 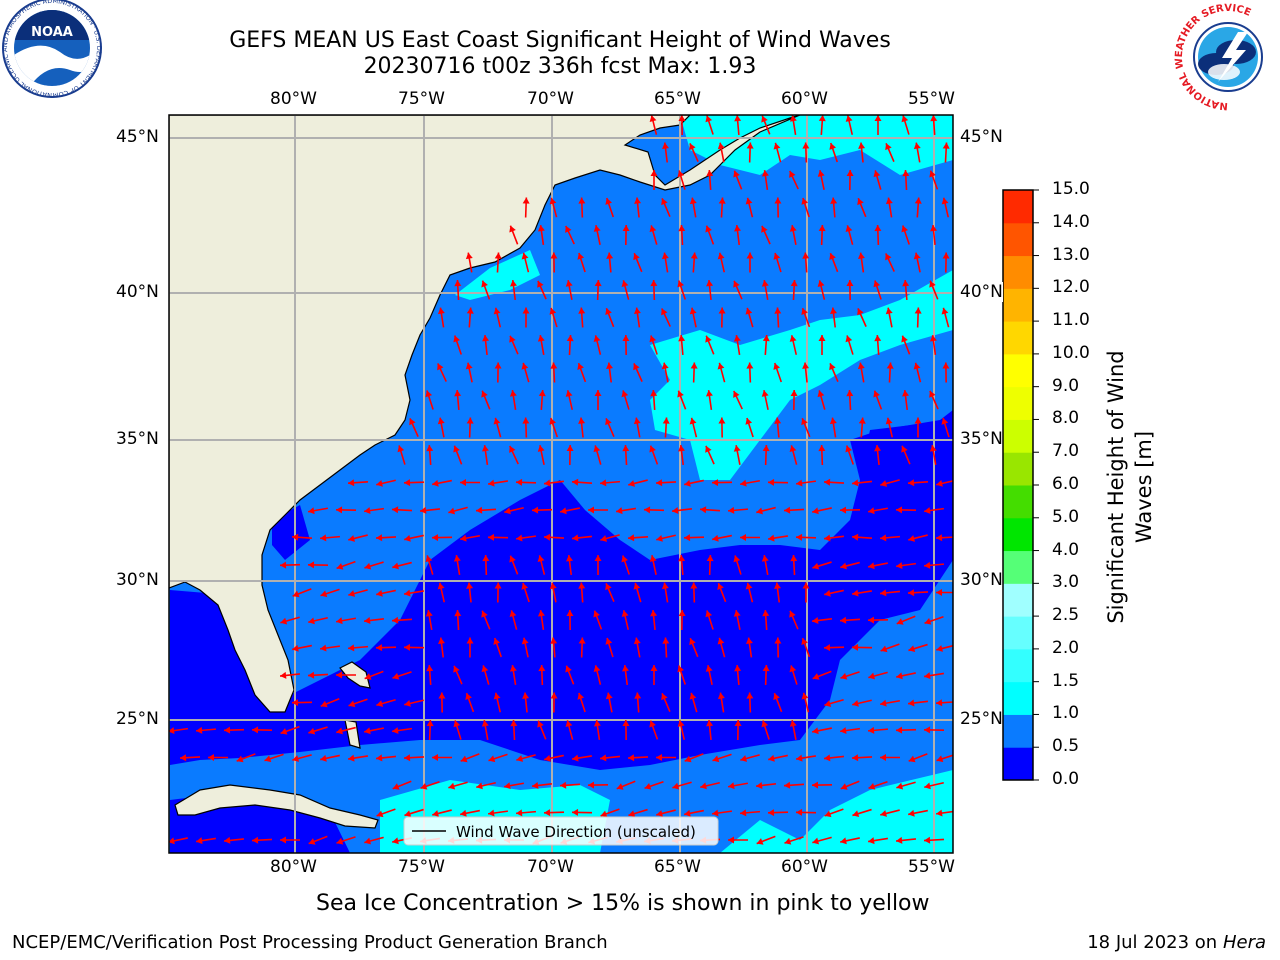 I want to click on bahamas-islands, so click(x=355, y=705).